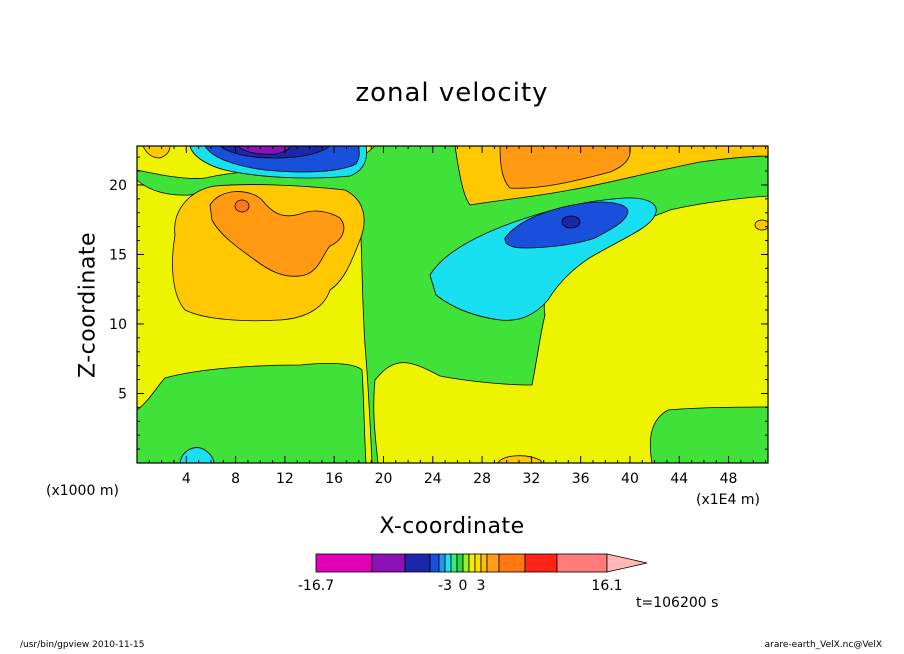 The width and height of the screenshot is (904, 654). What do you see at coordinates (708, 434) in the screenshot?
I see `region-green-lower-right` at bounding box center [708, 434].